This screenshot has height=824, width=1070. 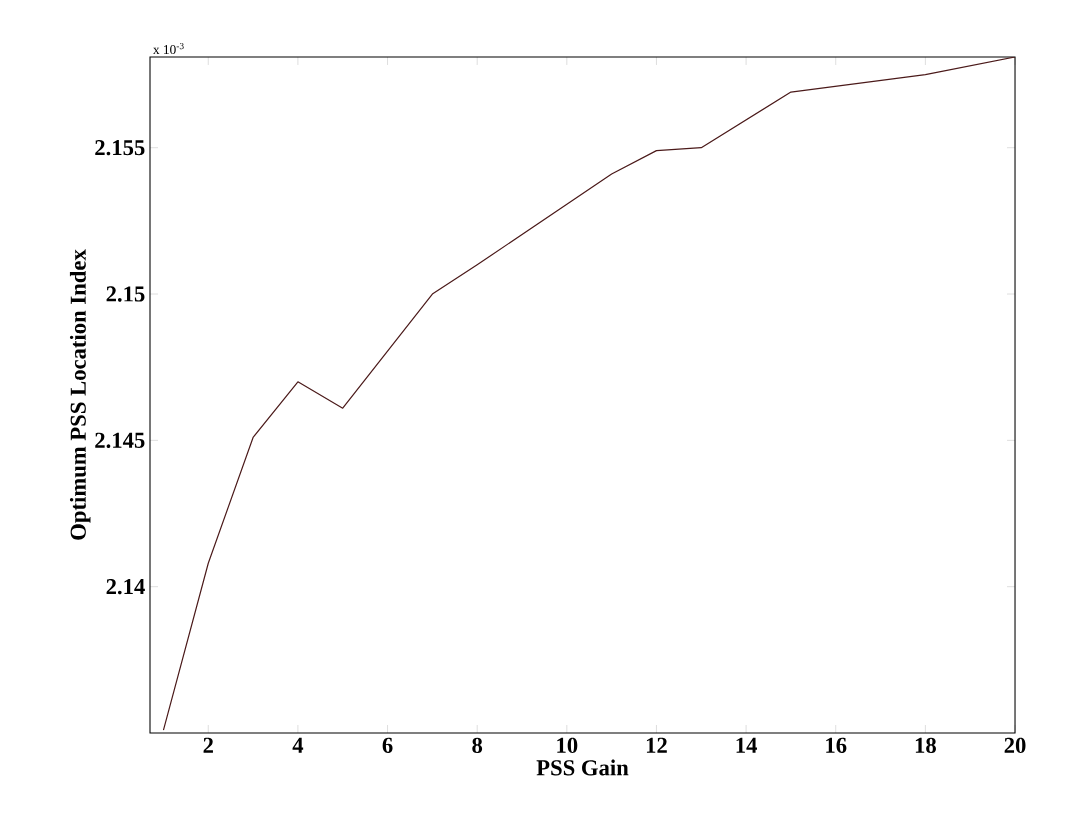 What do you see at coordinates (925, 745) in the screenshot?
I see `x-tick-label: 18` at bounding box center [925, 745].